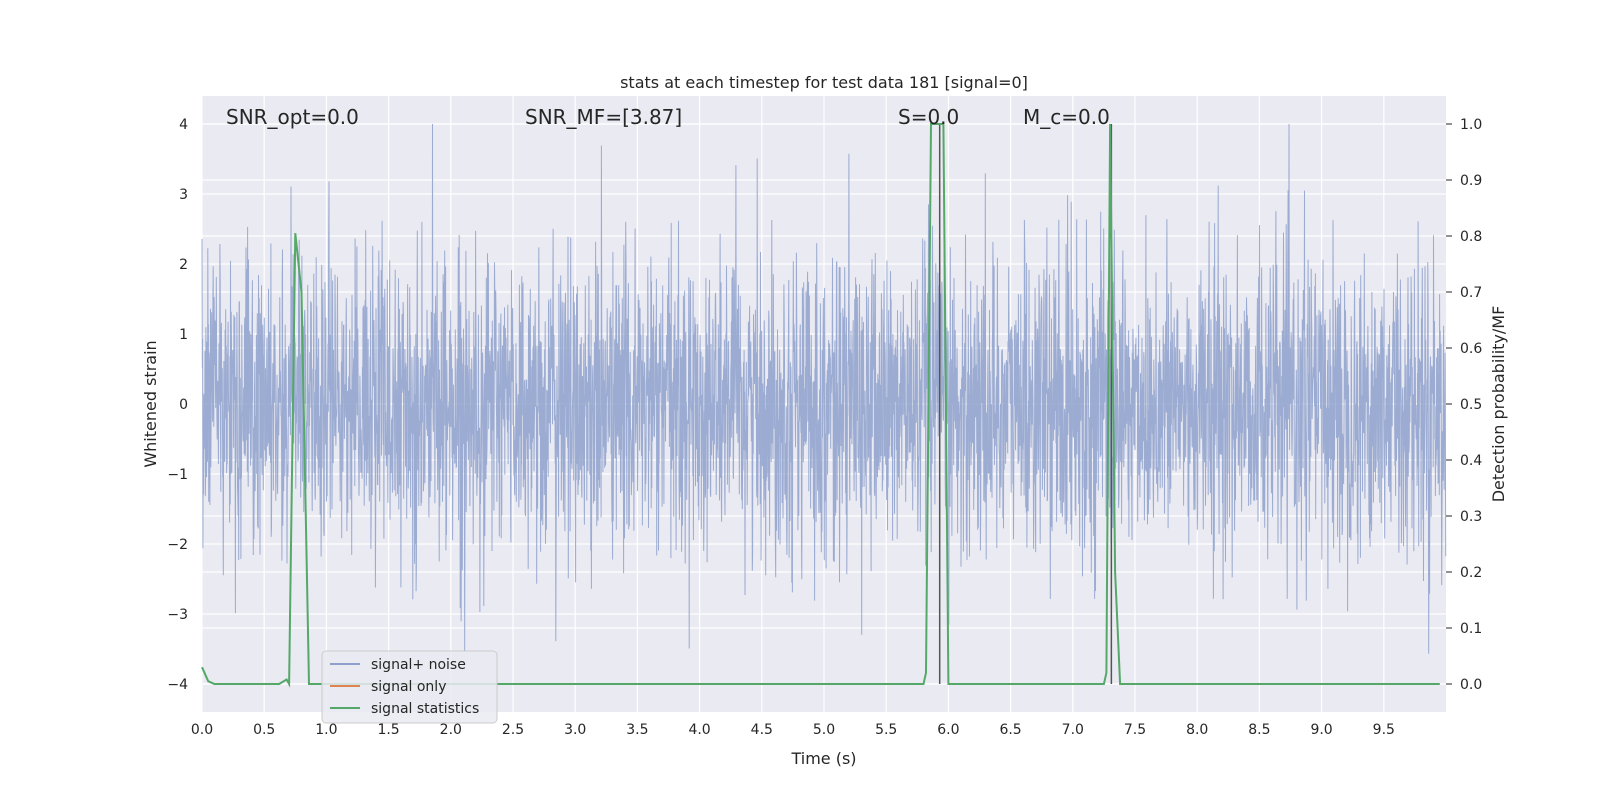 Image resolution: width=1600 pixels, height=800 pixels. Describe the element at coordinates (1471, 685) in the screenshot. I see `y-right-tick-label-10: 0.0` at that location.